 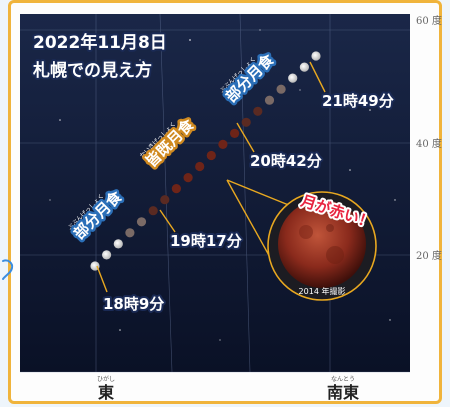 What do you see at coordinates (92, 70) in the screenshot?
I see `location-subtitle: 札幌での見え方` at bounding box center [92, 70].